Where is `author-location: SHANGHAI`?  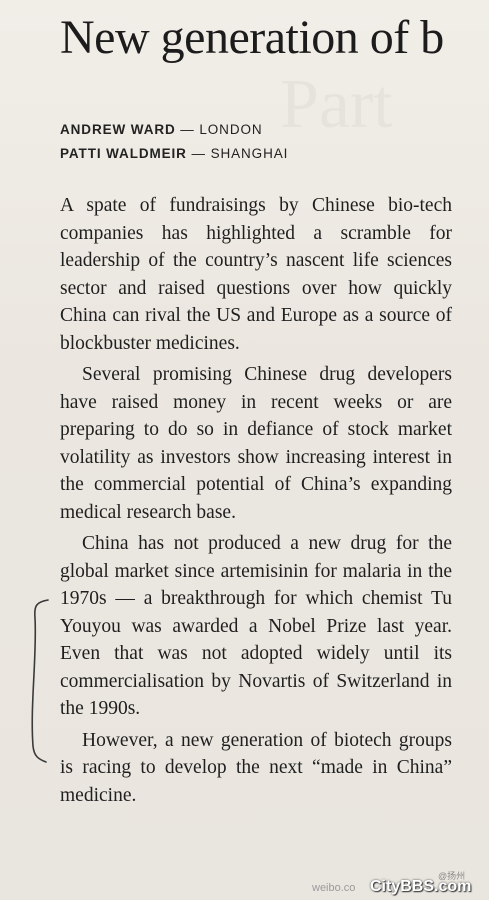
author-location: SHANGHAI is located at coordinates (249, 153).